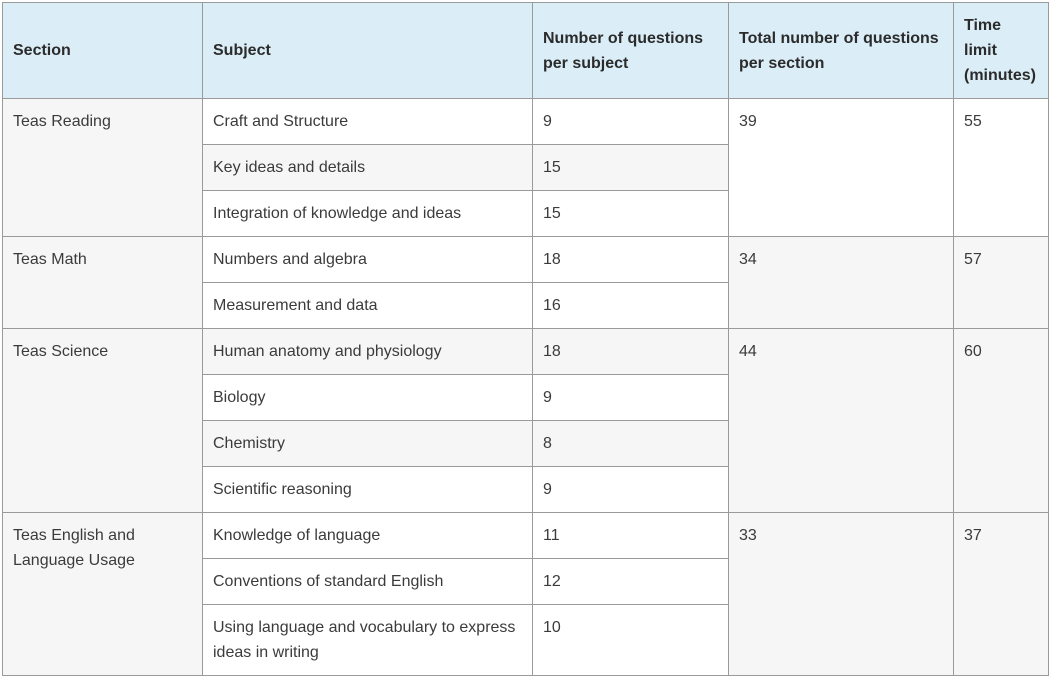 The width and height of the screenshot is (1050, 678). What do you see at coordinates (102, 50) in the screenshot?
I see `header-section: Section` at bounding box center [102, 50].